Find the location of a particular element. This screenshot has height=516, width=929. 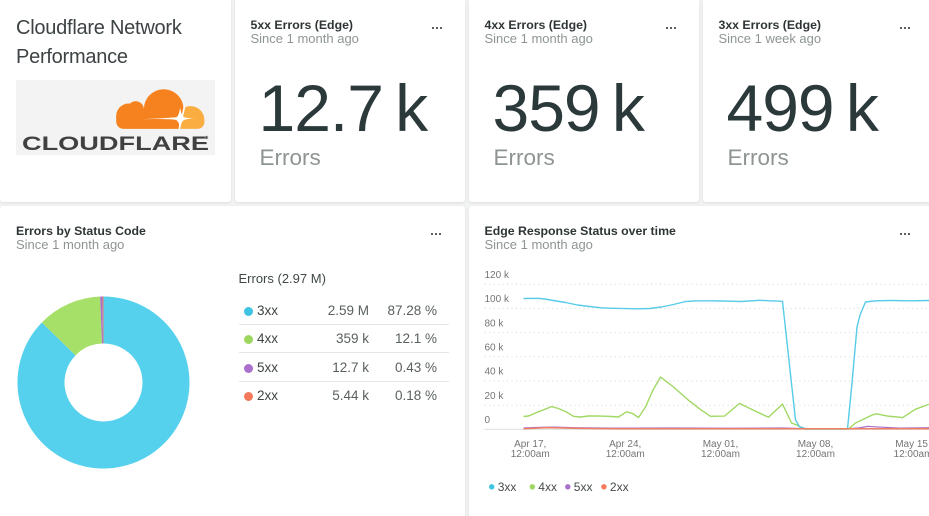

svg-text: 2xx is located at coordinates (618, 487).